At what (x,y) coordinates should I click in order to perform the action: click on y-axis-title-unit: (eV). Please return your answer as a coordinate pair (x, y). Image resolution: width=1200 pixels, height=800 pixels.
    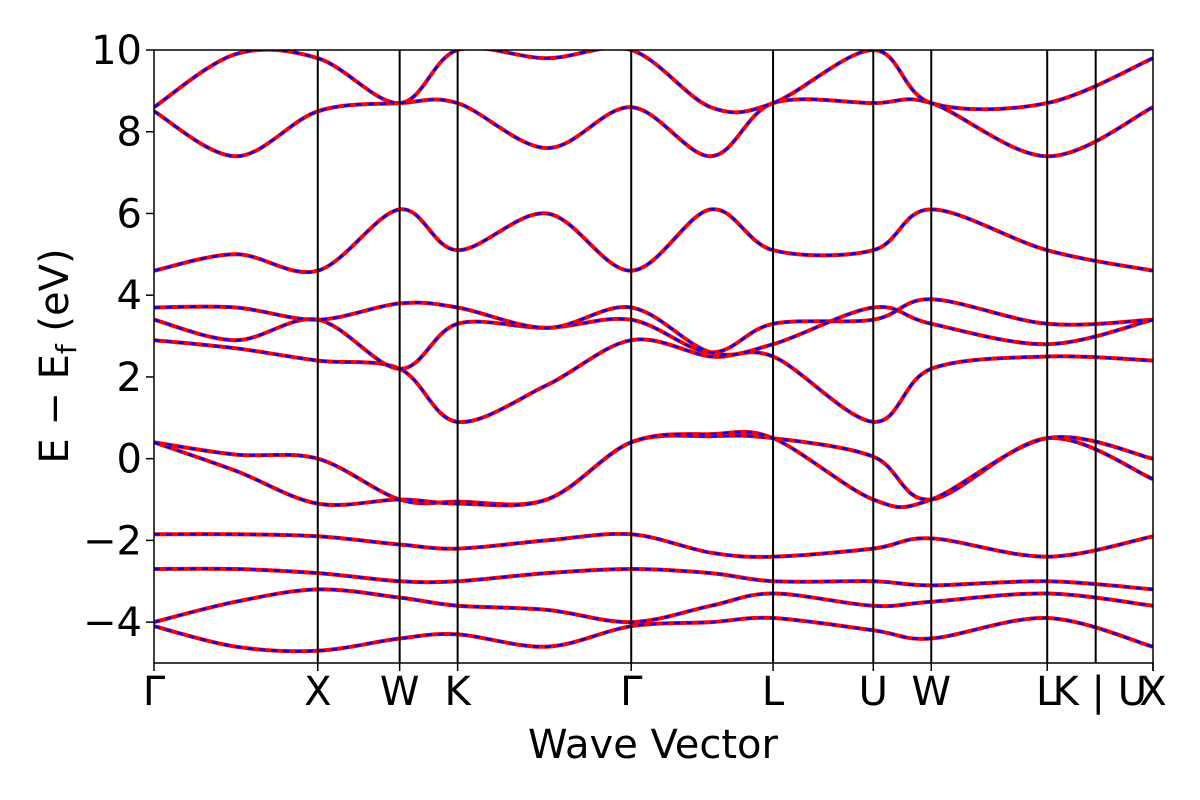
    Looking at the image, I should click on (55, 296).